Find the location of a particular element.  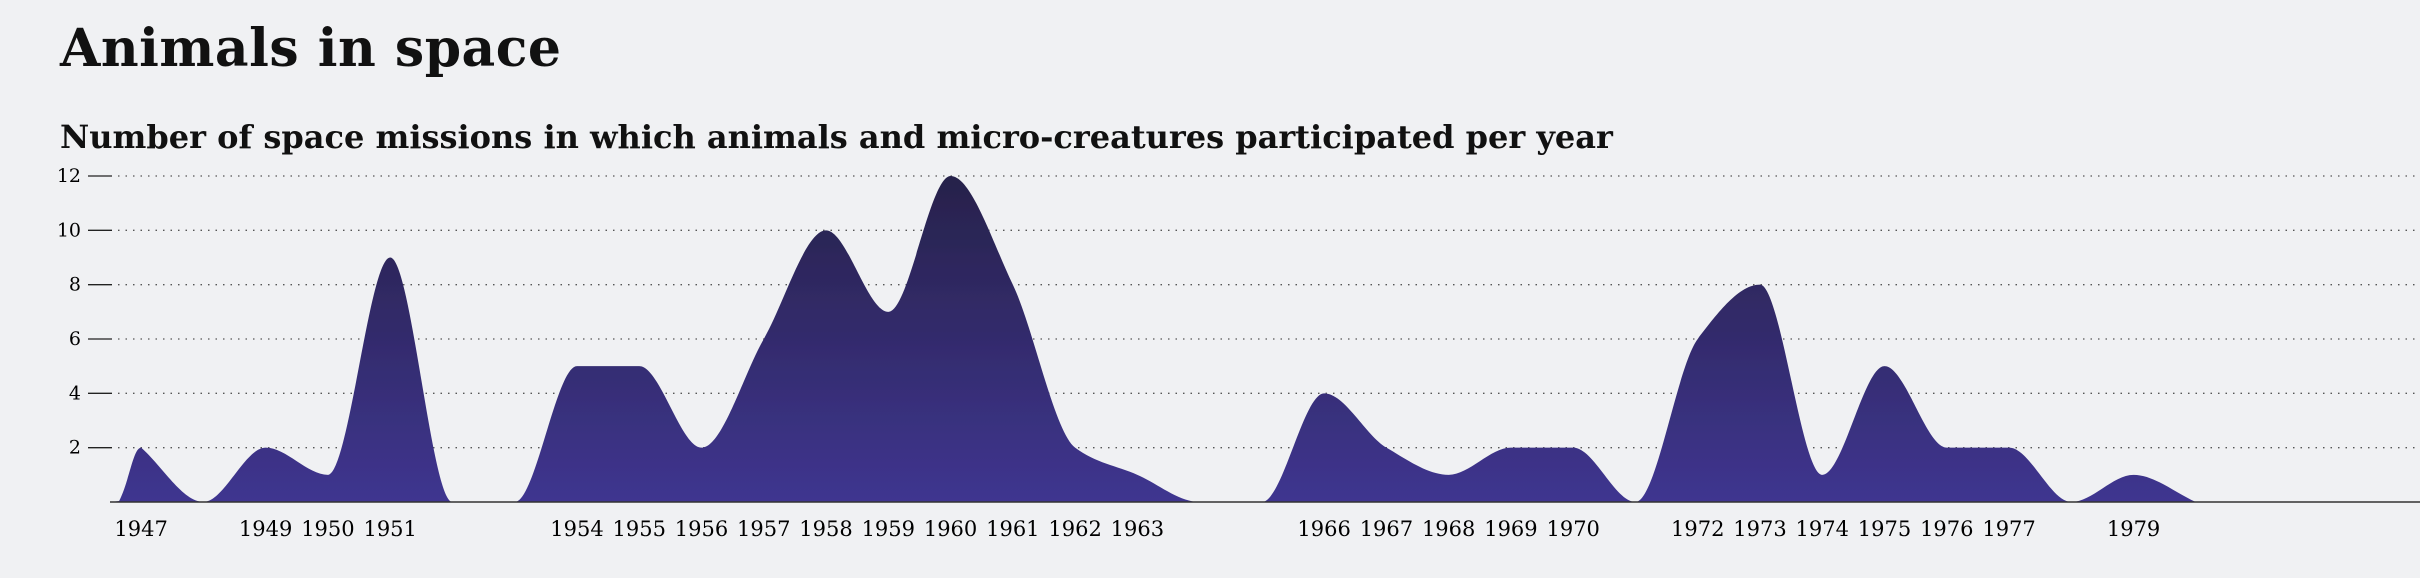

x-tick-label: 1951 is located at coordinates (389, 529).